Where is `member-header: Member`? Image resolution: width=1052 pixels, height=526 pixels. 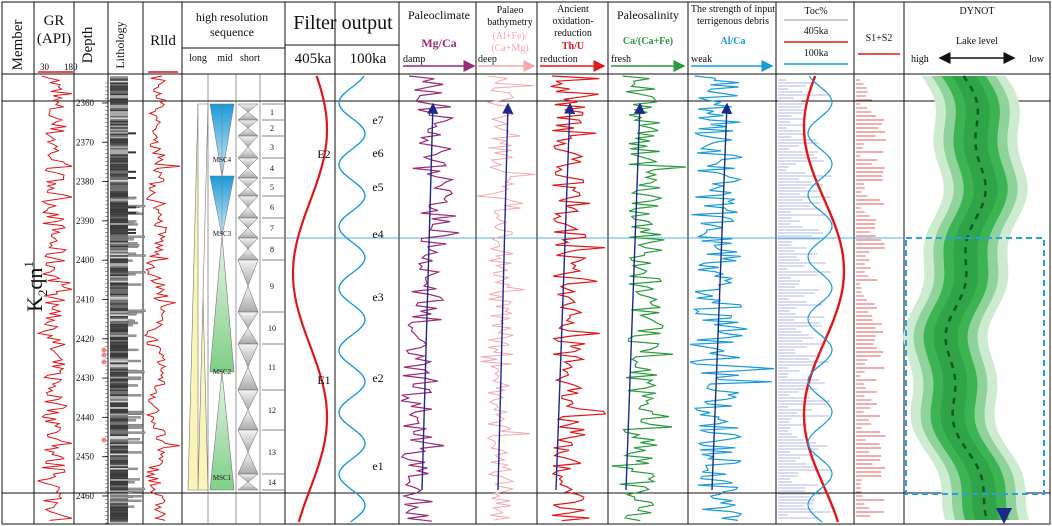 member-header: Member is located at coordinates (18, 45).